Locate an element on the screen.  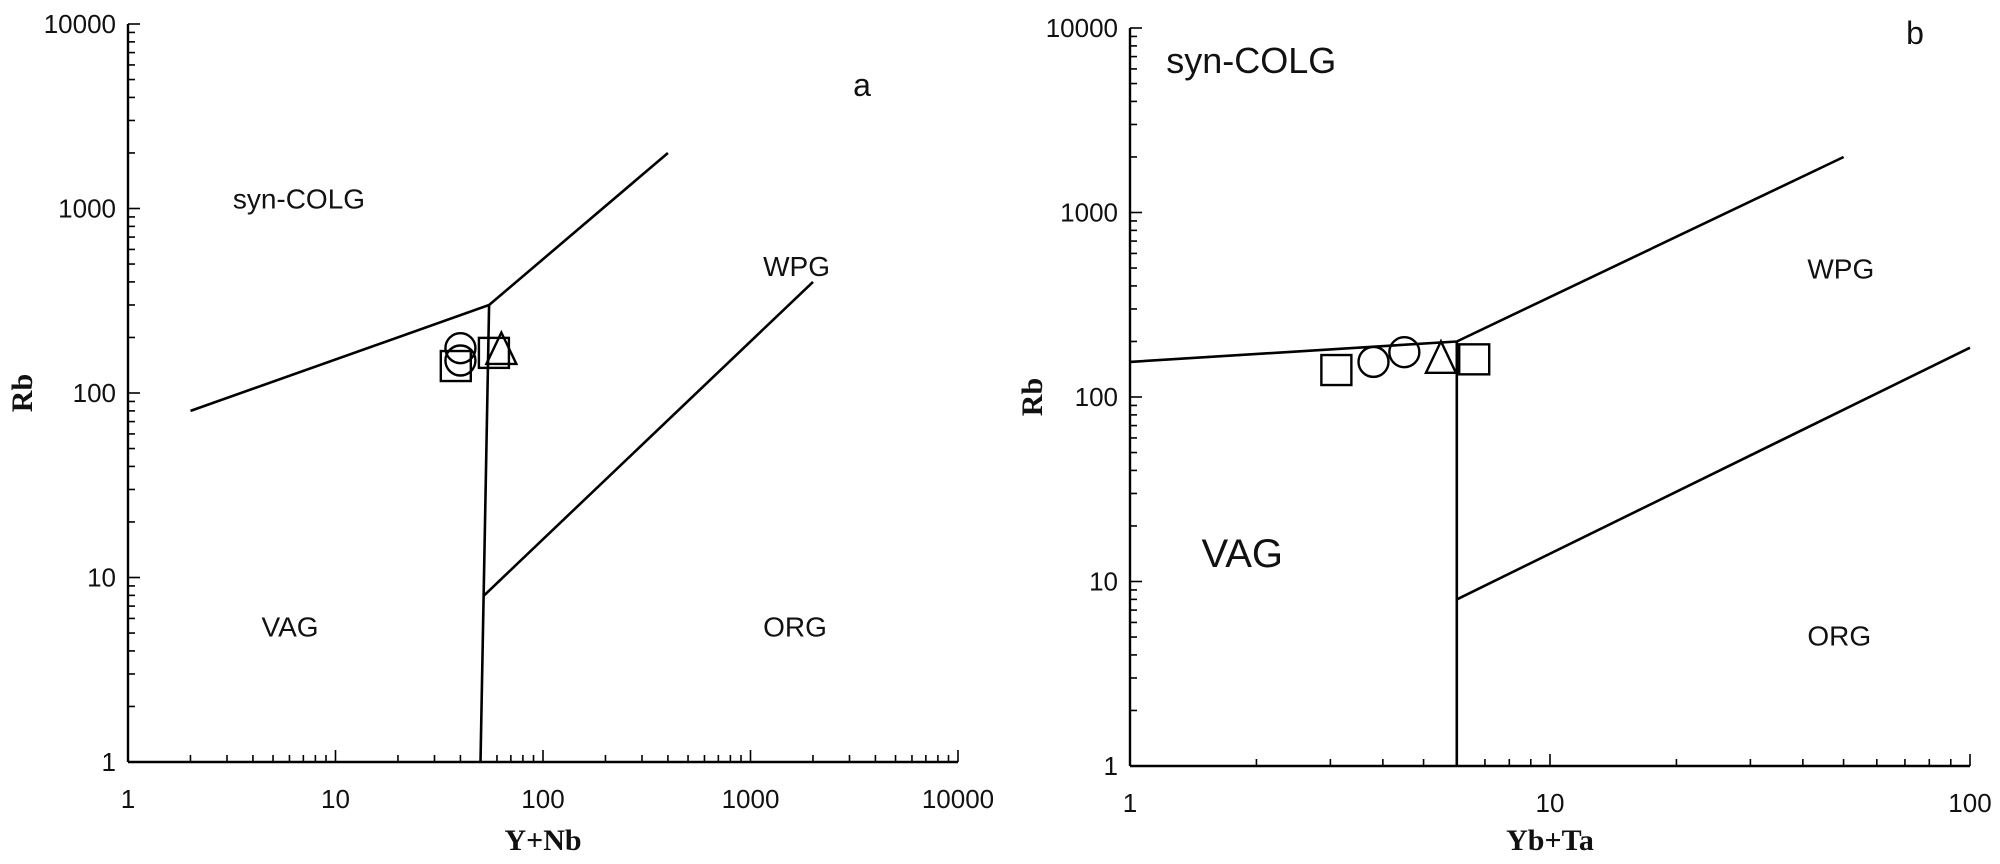
panel-letter: a is located at coordinates (862, 85).